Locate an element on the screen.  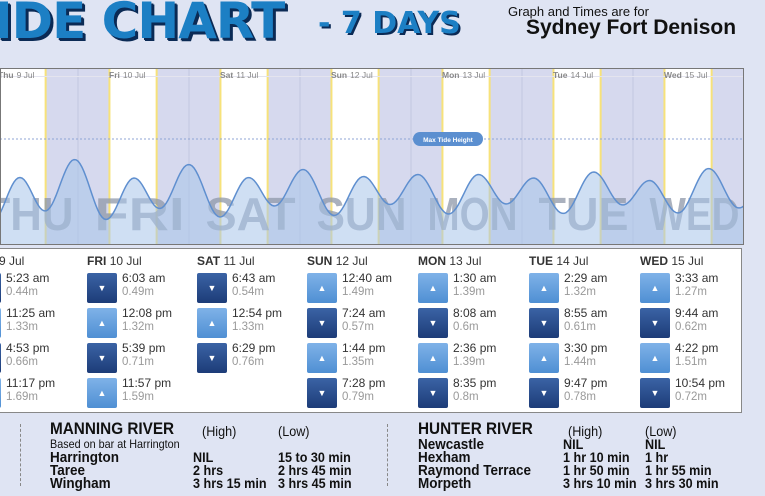
tide-entry: ▼ 8:55 am 0.61m is located at coordinates (584, 323).